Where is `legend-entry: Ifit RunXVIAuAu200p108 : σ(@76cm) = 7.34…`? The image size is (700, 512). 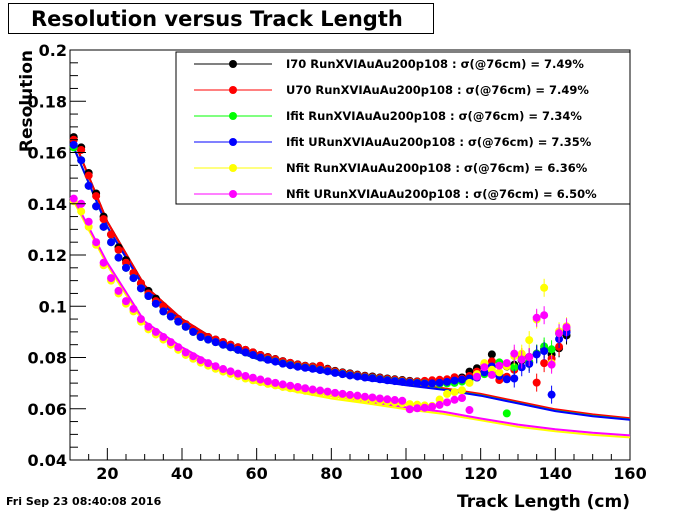 legend-entry: Ifit RunXVIAuAu200p108 : σ(@76cm) = 7.34… is located at coordinates (434, 116).